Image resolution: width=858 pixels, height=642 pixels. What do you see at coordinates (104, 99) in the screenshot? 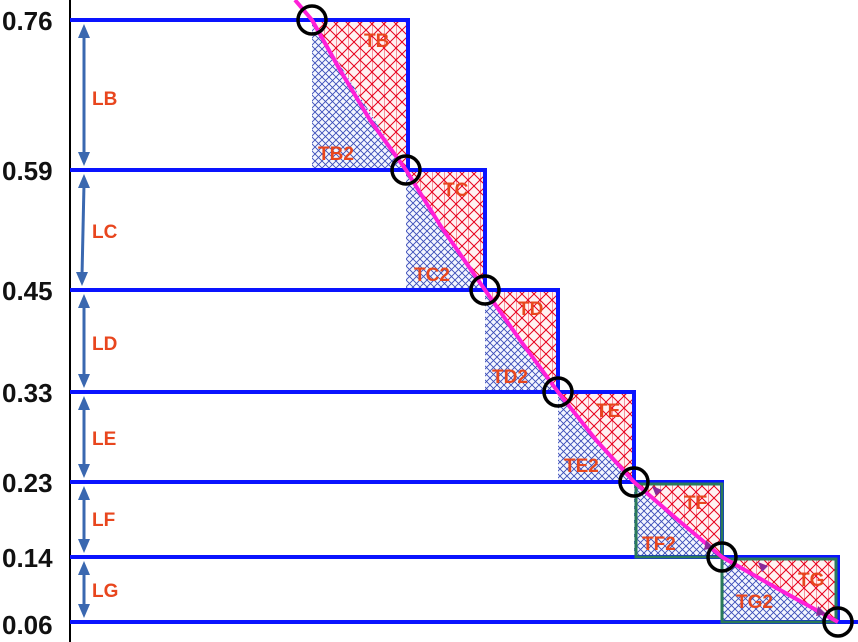
I see `interval-label-lb: LB` at bounding box center [104, 99].